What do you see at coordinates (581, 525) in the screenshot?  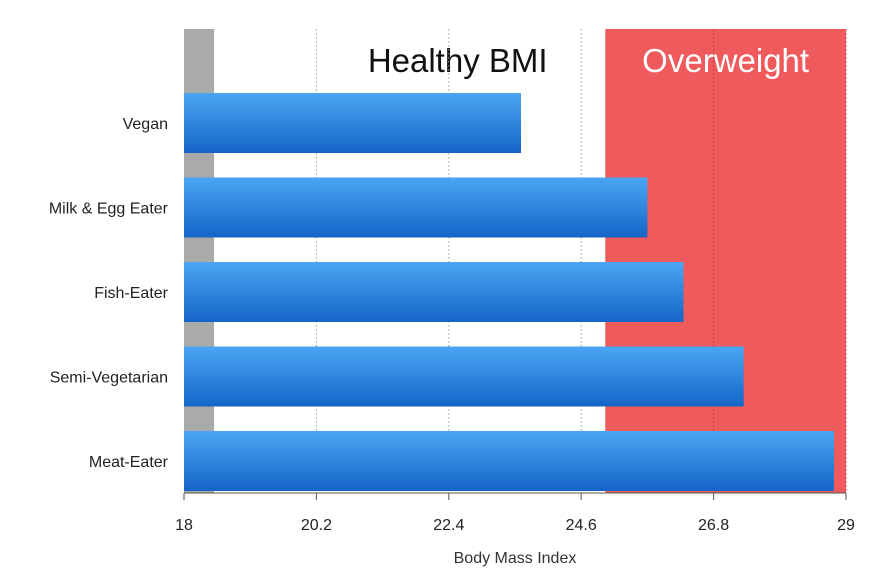 I see `x-tick-label: 24.6` at bounding box center [581, 525].